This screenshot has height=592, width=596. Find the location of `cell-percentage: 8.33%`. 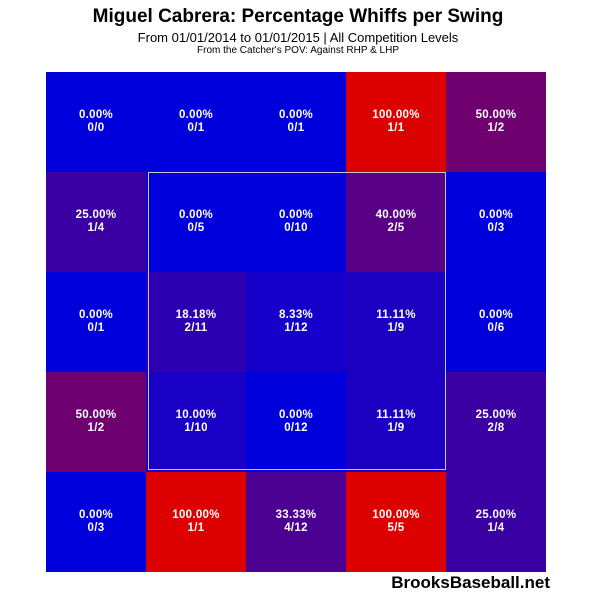

cell-percentage: 8.33% is located at coordinates (296, 315).